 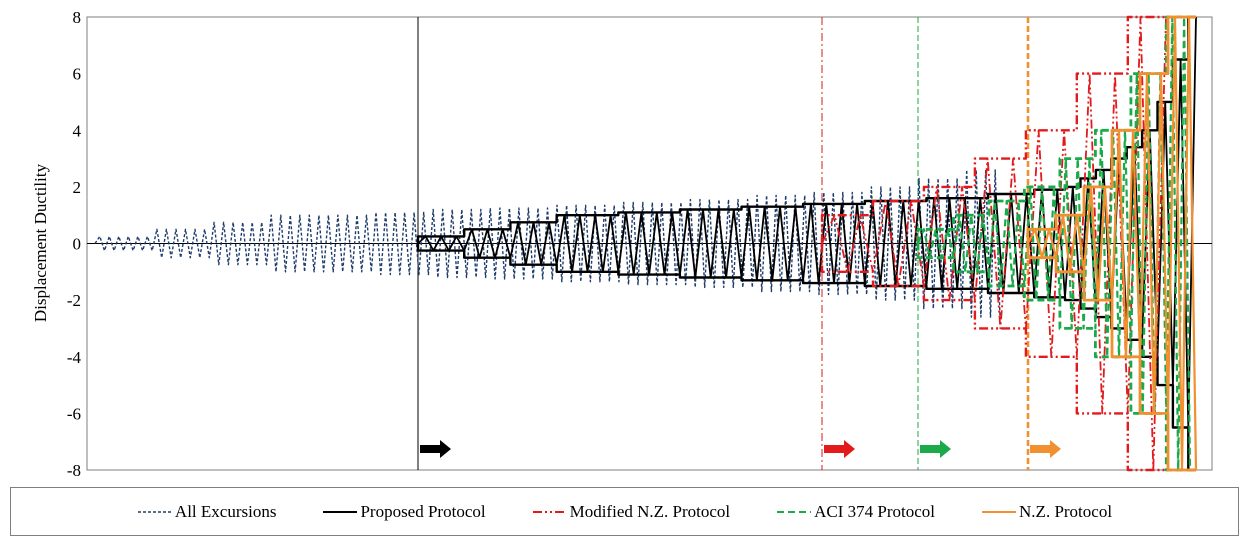 I want to click on legend-label: ACI 374 Protocol, so click(x=875, y=511).